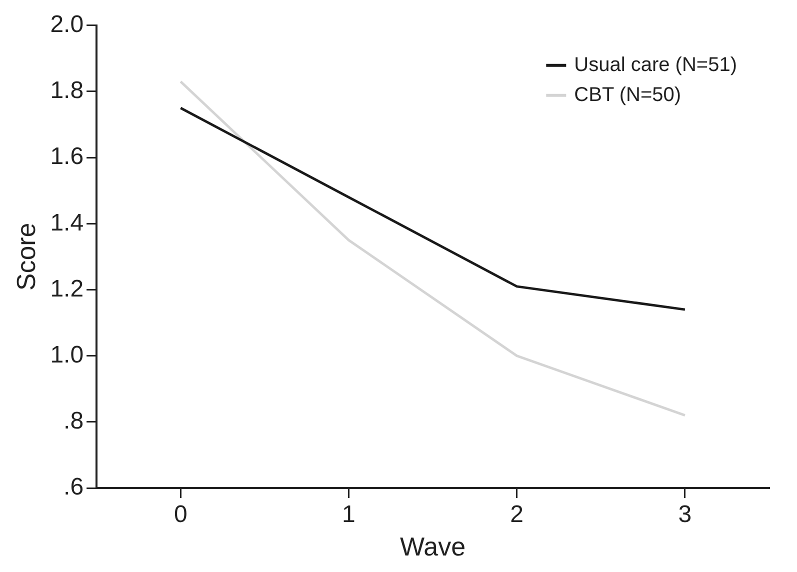  What do you see at coordinates (67, 354) in the screenshot?
I see `y-tick-label: 1.0` at bounding box center [67, 354].